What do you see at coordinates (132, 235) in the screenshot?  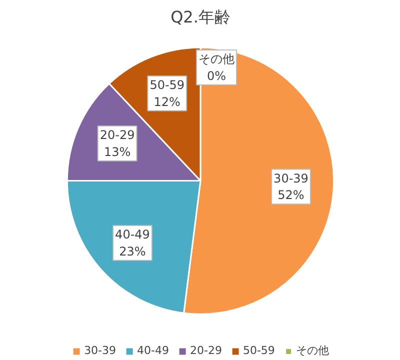 I see `slice-label: 40-49` at bounding box center [132, 235].